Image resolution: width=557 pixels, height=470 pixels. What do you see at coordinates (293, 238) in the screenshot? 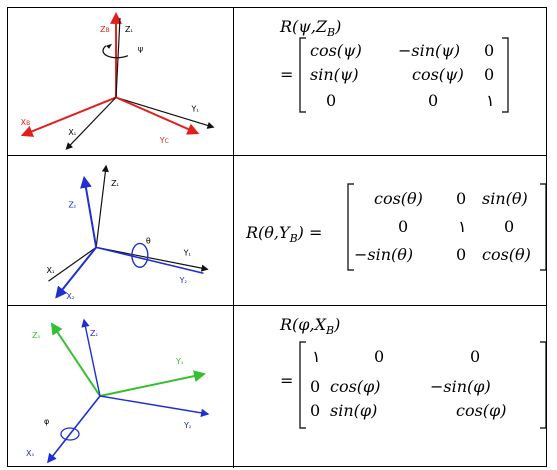
I see `eq-header-sub-y: B` at bounding box center [293, 238].